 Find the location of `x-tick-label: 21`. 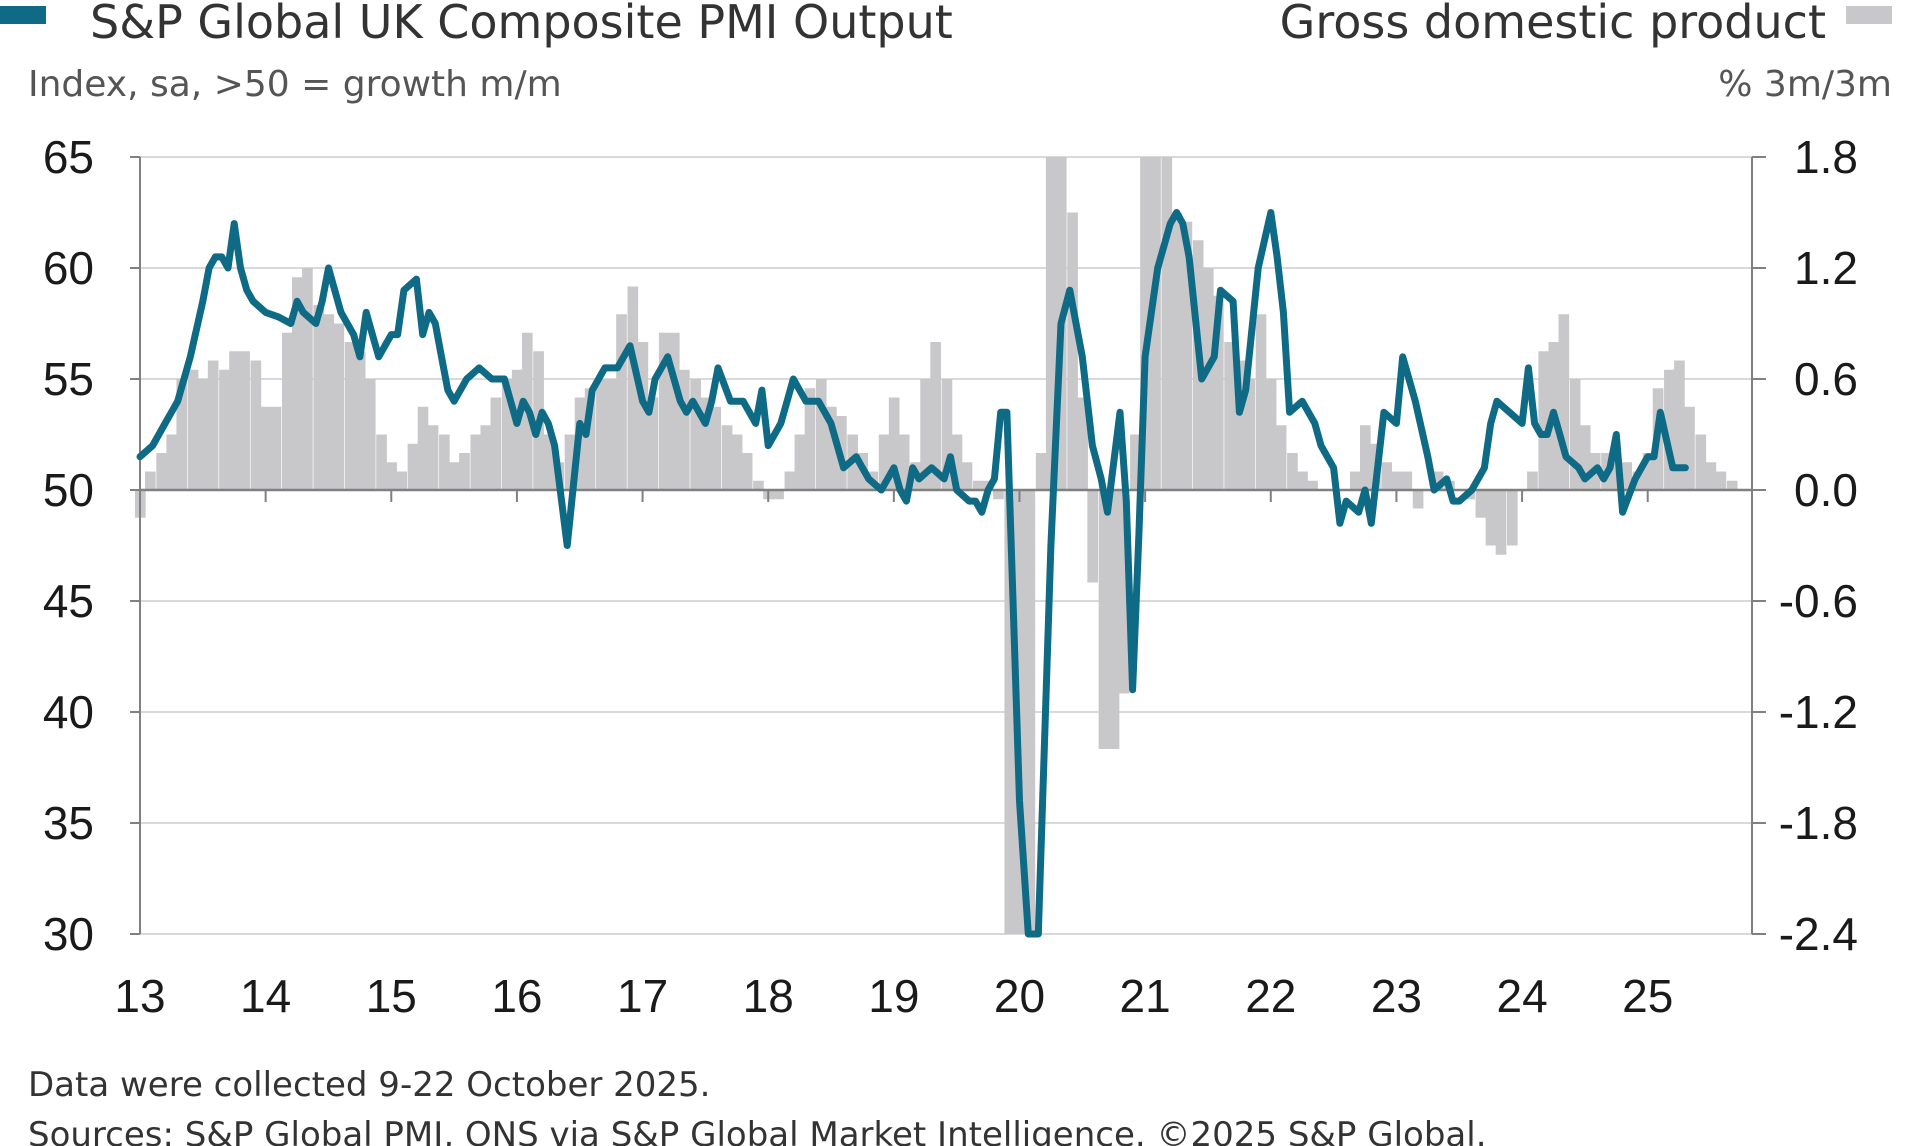

x-tick-label: 21 is located at coordinates (1145, 996).